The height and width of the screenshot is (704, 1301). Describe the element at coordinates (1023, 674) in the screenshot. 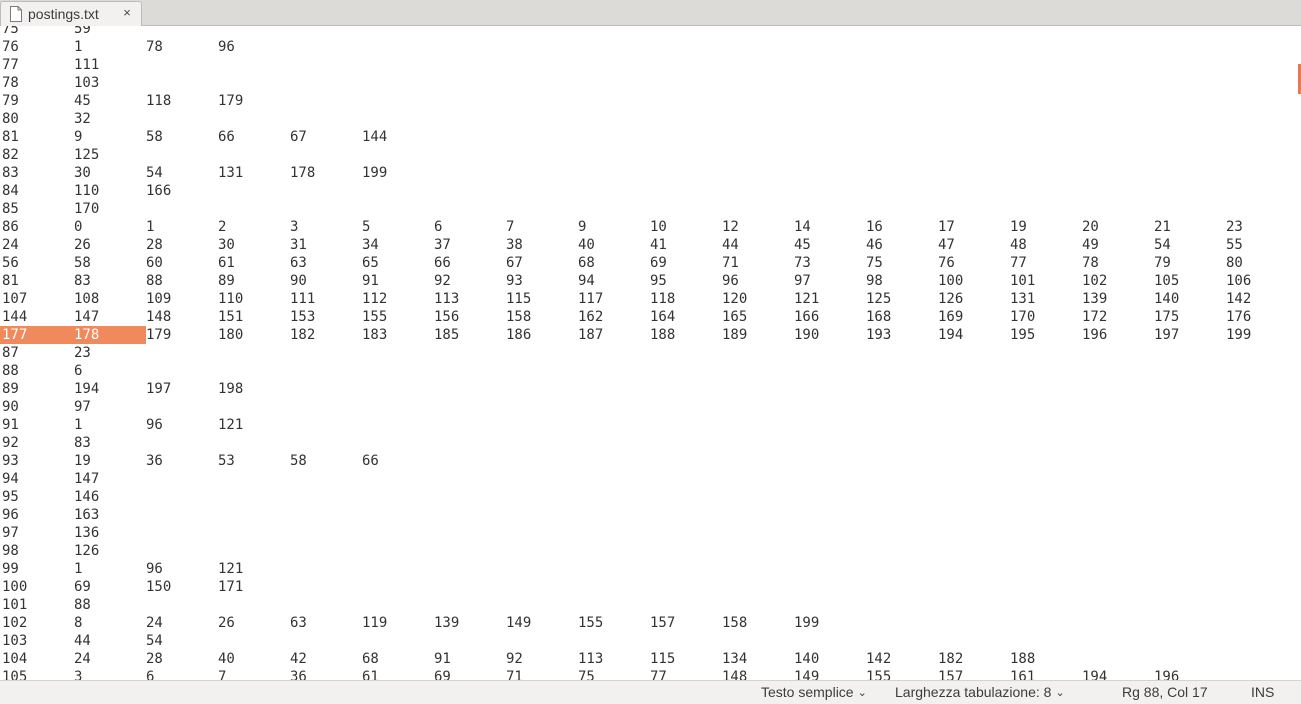

I see `line-field: 161` at that location.